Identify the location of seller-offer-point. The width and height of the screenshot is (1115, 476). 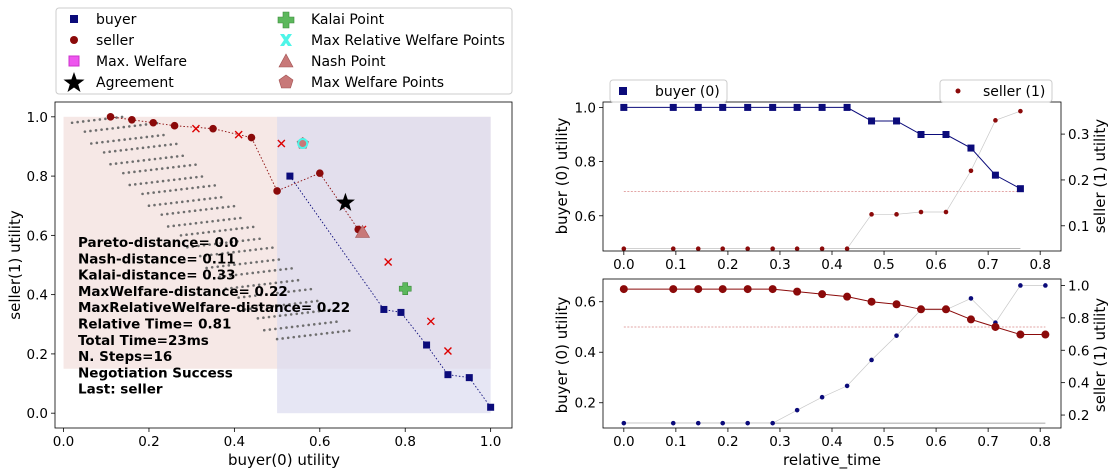
(213, 128).